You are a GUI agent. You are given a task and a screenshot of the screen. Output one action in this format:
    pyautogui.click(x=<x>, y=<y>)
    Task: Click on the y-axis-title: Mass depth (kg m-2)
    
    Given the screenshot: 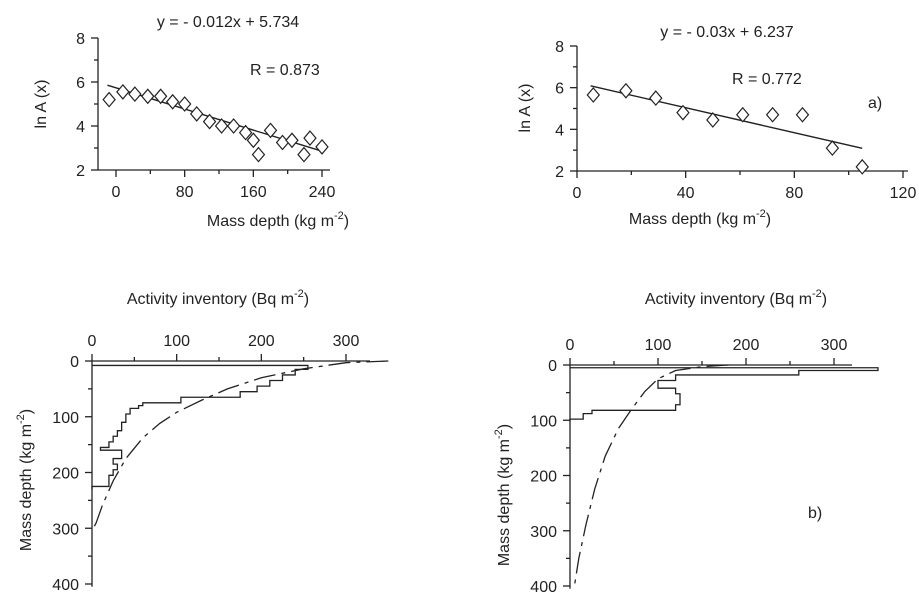 What is the action you would take?
    pyautogui.click(x=503, y=495)
    